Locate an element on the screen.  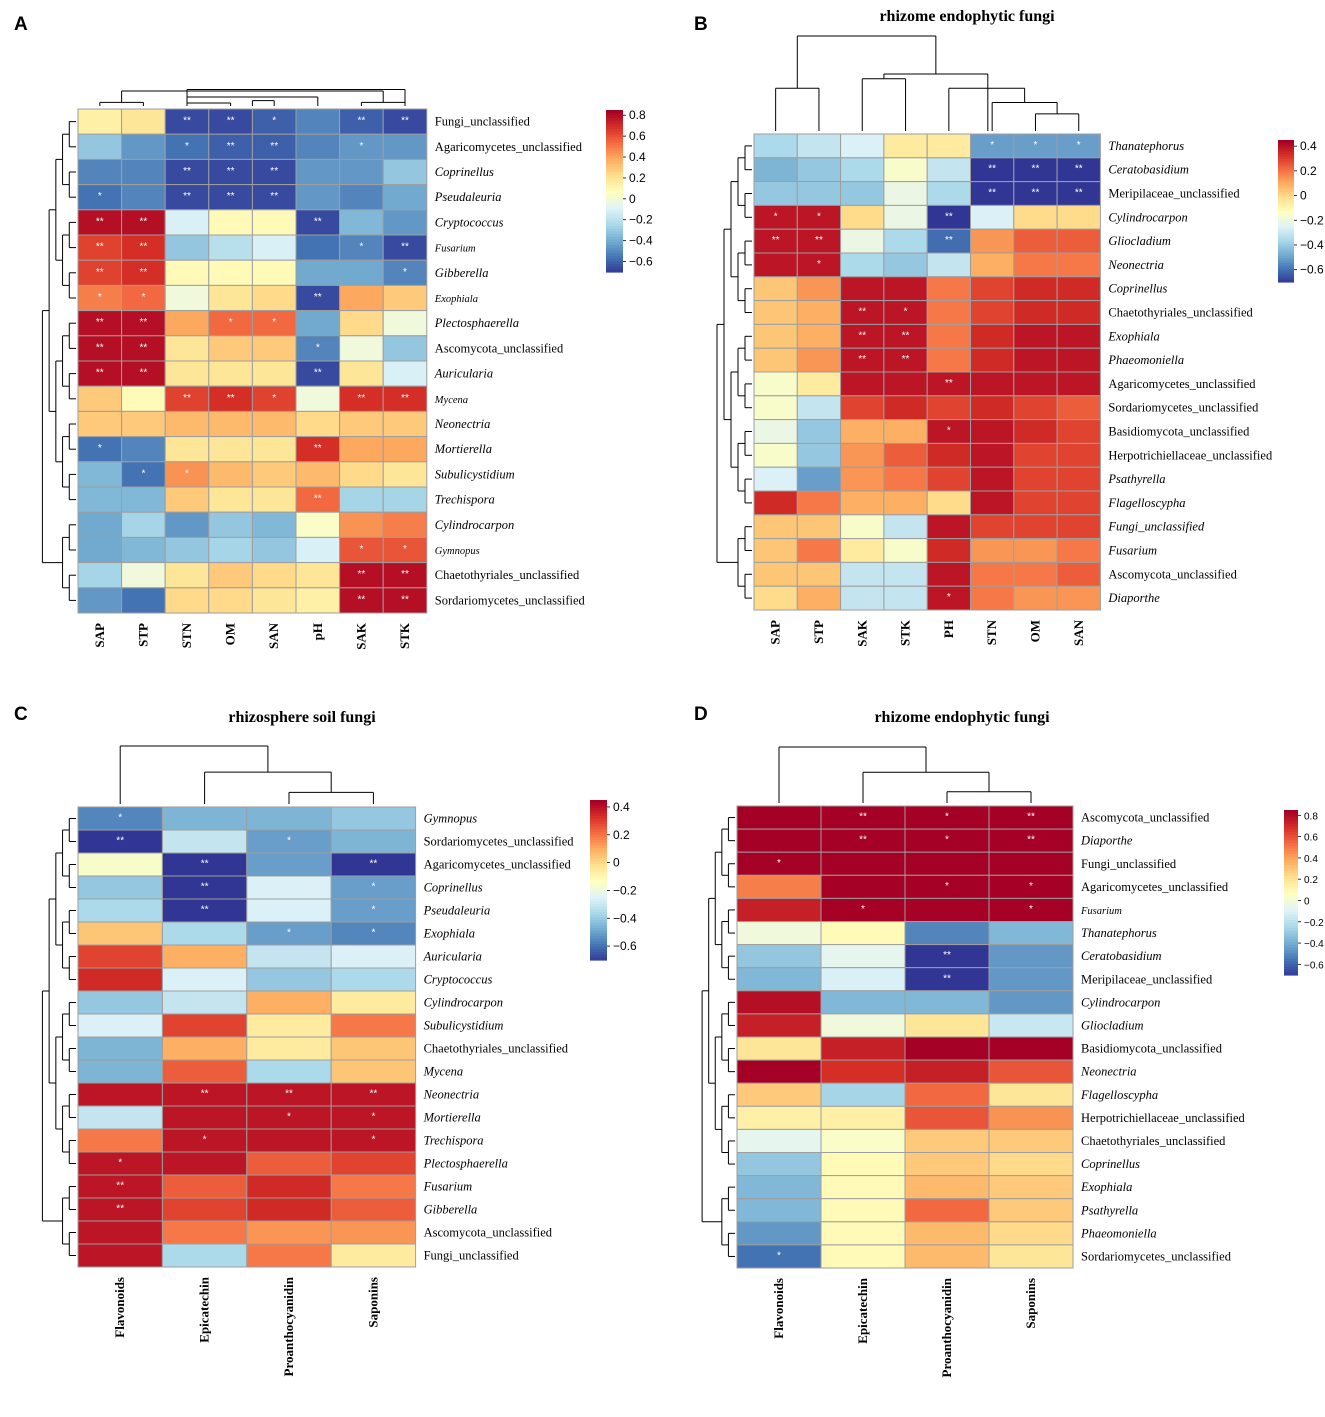
column-label-san: SAN is located at coordinates (1078, 632).